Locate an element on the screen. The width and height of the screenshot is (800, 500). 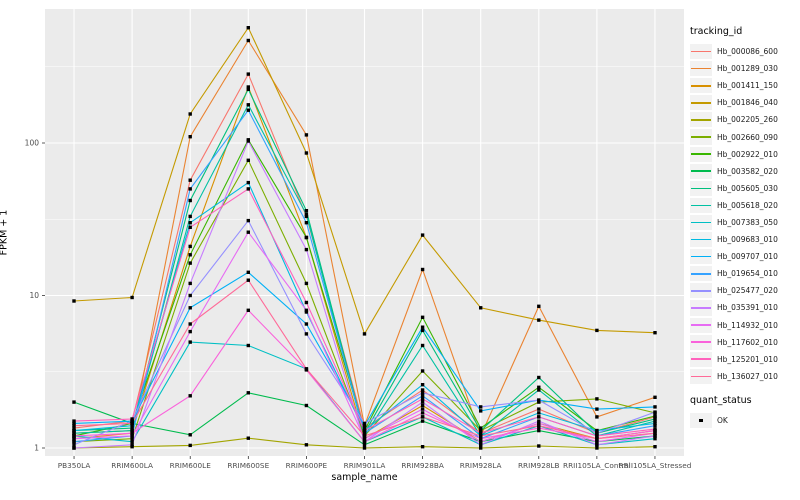
legend-item-Hb_035391_010: Hb_035391_010 is located at coordinates (744, 308).